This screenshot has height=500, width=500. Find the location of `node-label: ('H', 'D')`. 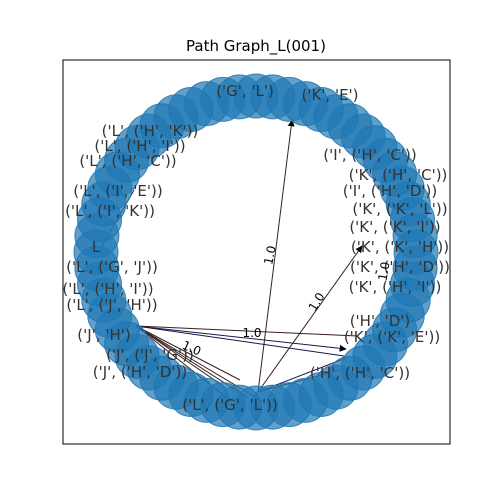

node-label: ('H', 'D') is located at coordinates (380, 321).